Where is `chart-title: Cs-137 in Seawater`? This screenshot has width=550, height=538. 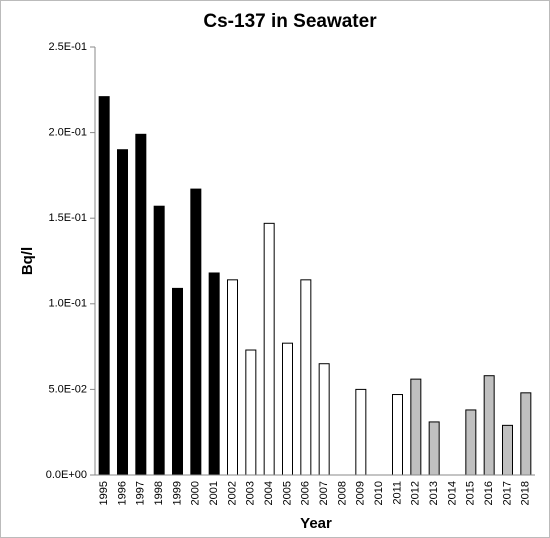 chart-title: Cs-137 in Seawater is located at coordinates (290, 21).